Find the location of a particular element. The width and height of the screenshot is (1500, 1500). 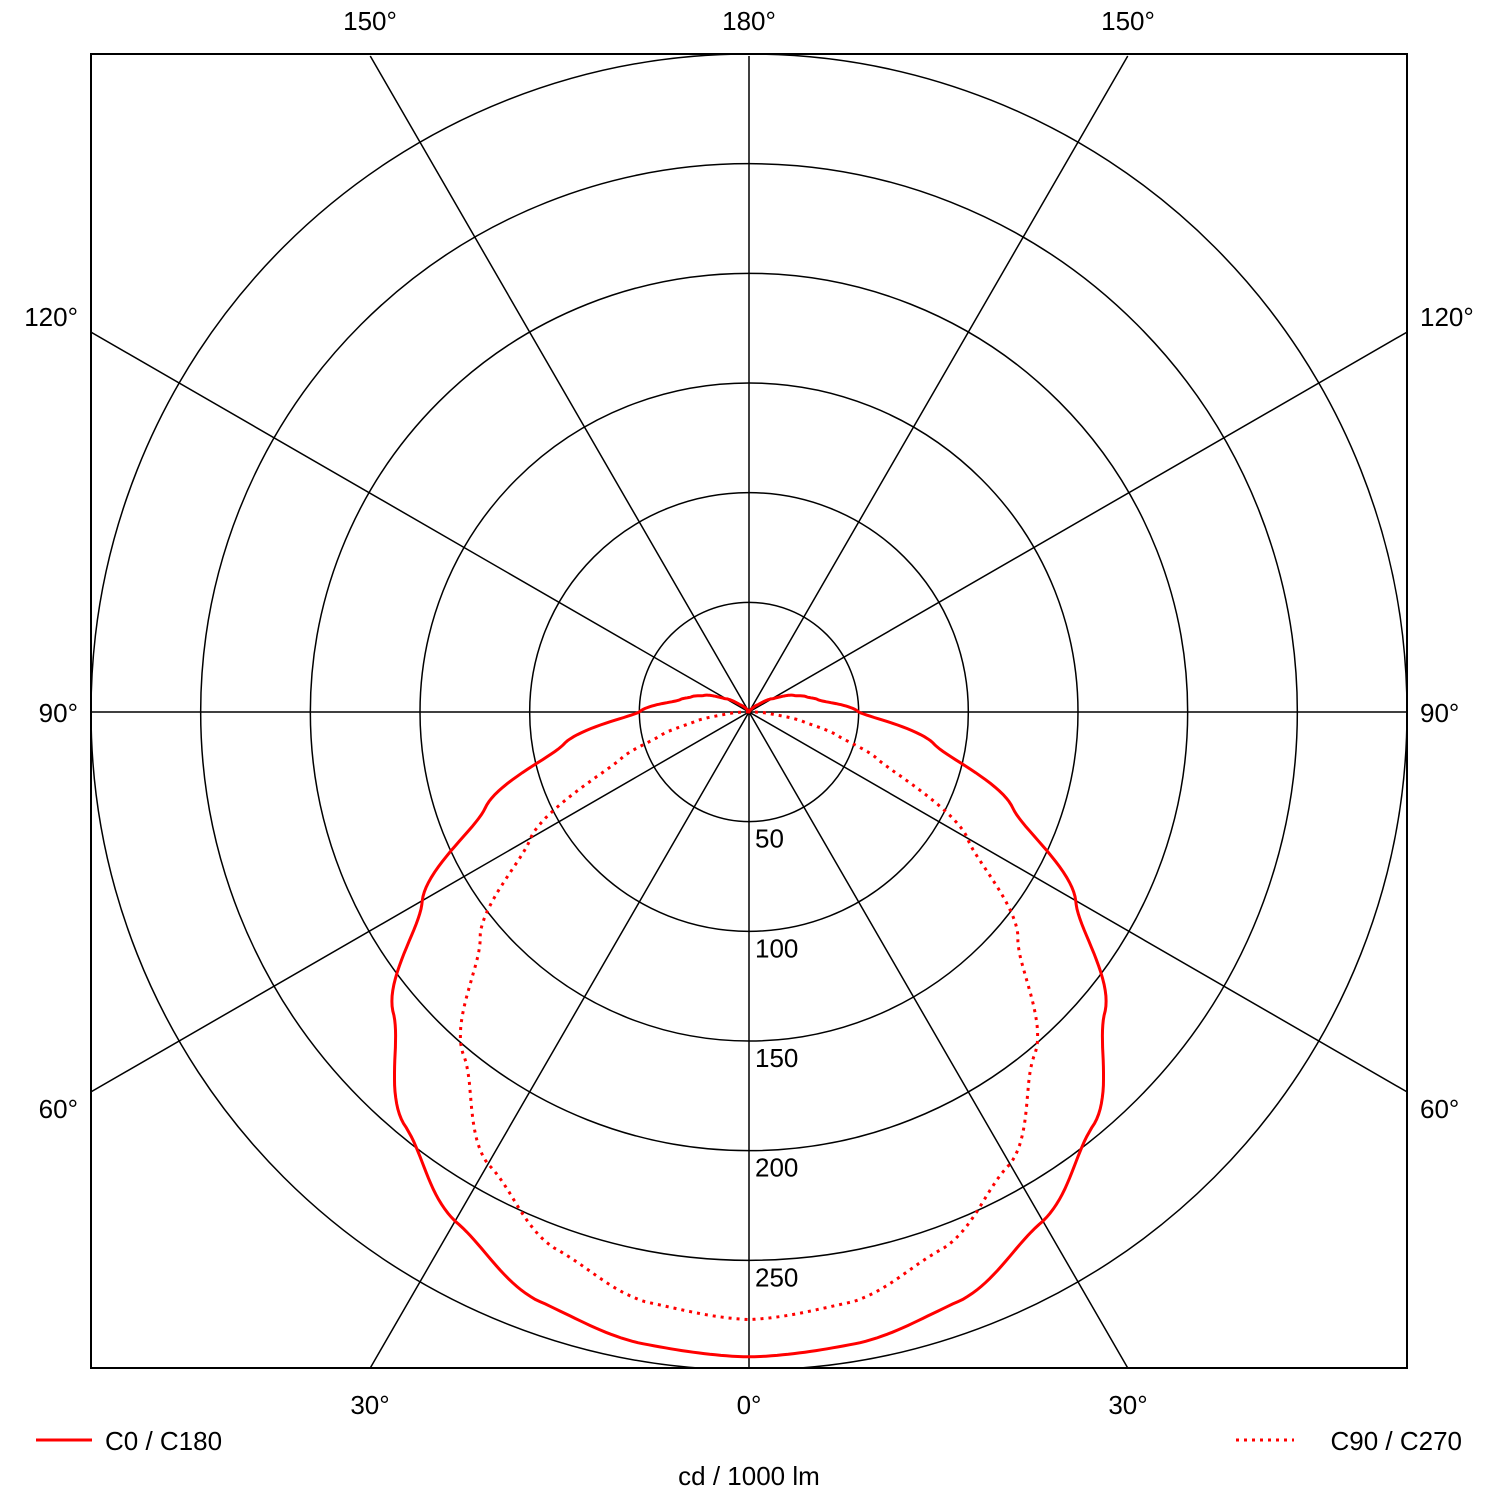

angle-label-right-90: 90° is located at coordinates (1439, 713).